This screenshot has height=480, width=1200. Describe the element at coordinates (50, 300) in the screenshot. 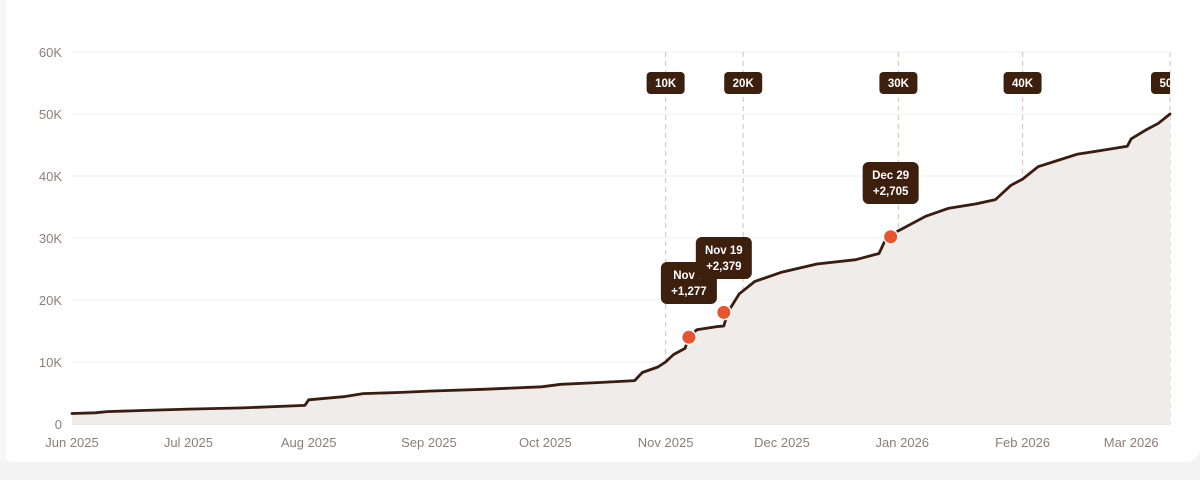

I see `y-tick-label: 20K` at that location.